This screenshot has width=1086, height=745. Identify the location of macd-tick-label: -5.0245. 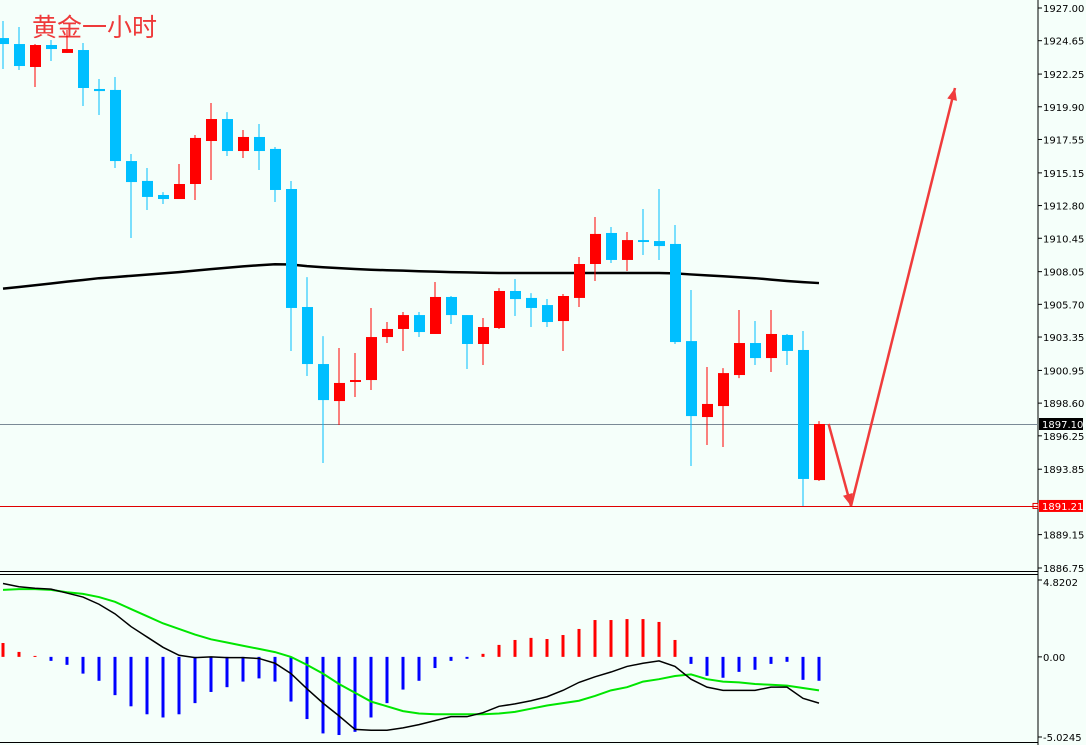
(1062, 738).